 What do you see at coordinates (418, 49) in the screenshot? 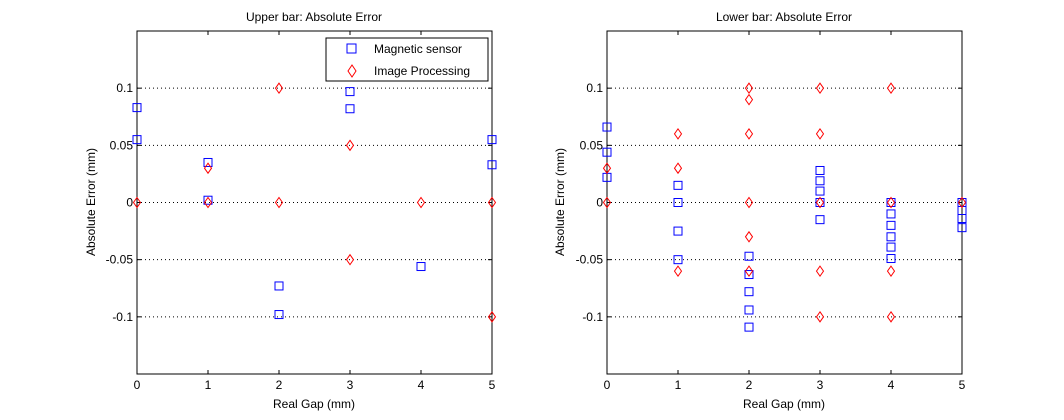
I see `legend-label-magnetic-sensor: Magnetic sensor` at bounding box center [418, 49].